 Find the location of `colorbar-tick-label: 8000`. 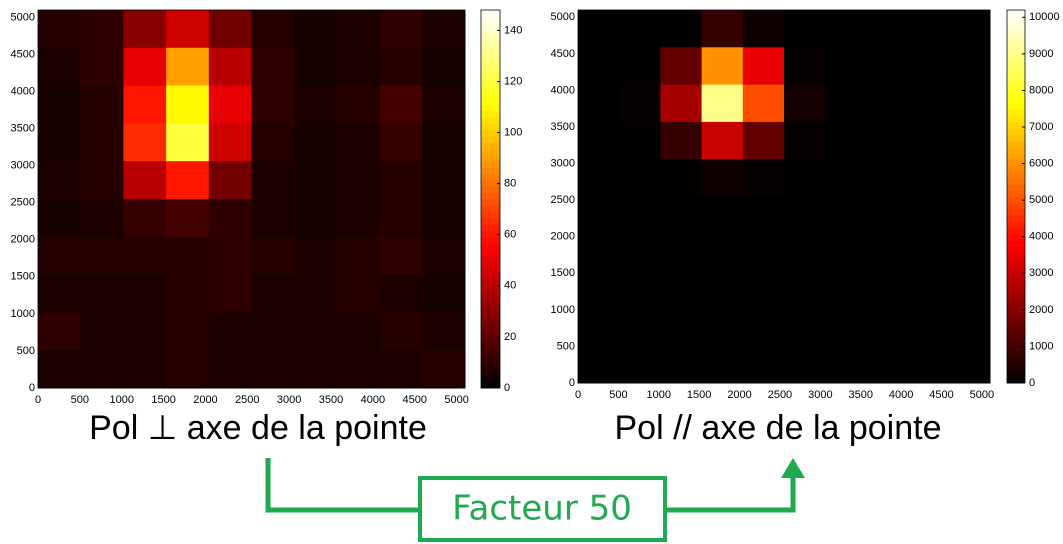

colorbar-tick-label: 8000 is located at coordinates (1041, 90).